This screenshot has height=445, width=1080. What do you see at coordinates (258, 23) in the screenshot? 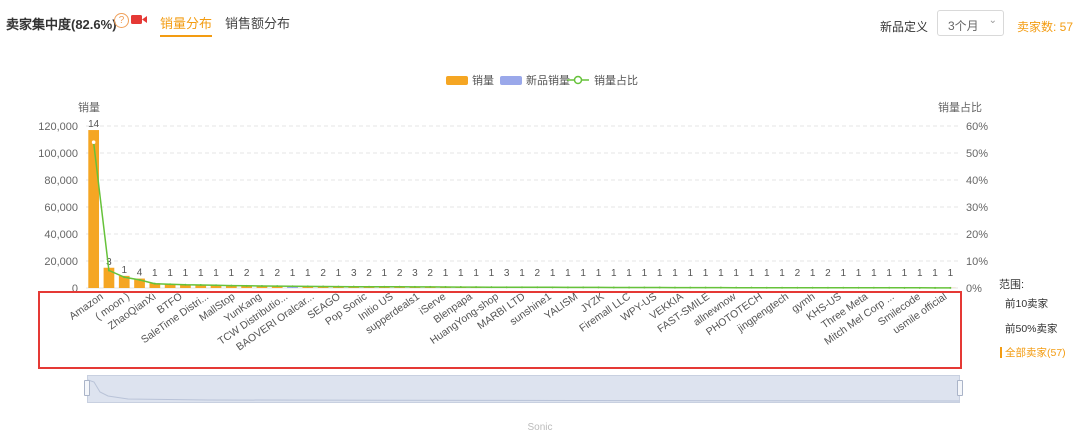
I see `tab-sales-revenue: 销售额分布` at bounding box center [258, 23].